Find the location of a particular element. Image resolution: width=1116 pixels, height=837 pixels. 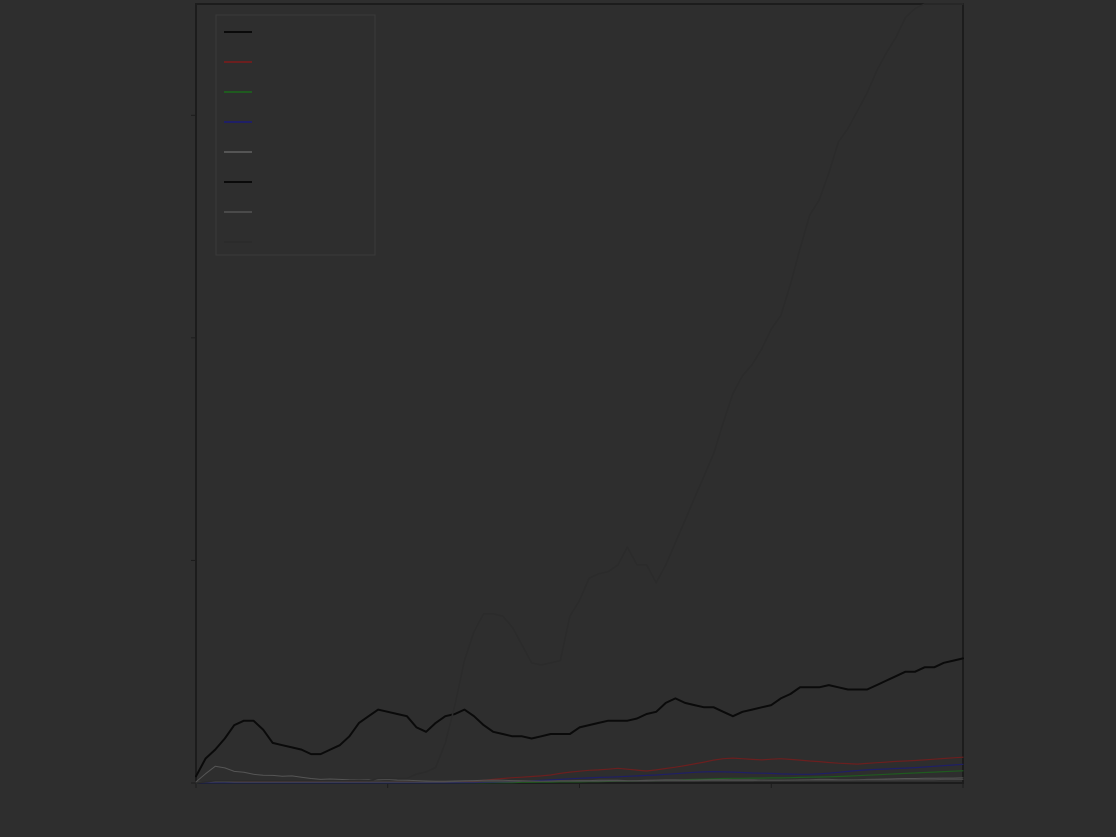

legend-entries is located at coordinates (238, 137).